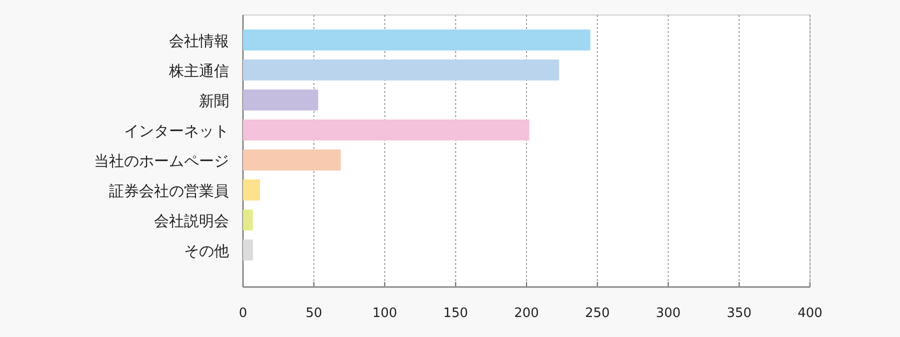 The height and width of the screenshot is (337, 900). I want to click on x-tick-label: 50, so click(314, 313).